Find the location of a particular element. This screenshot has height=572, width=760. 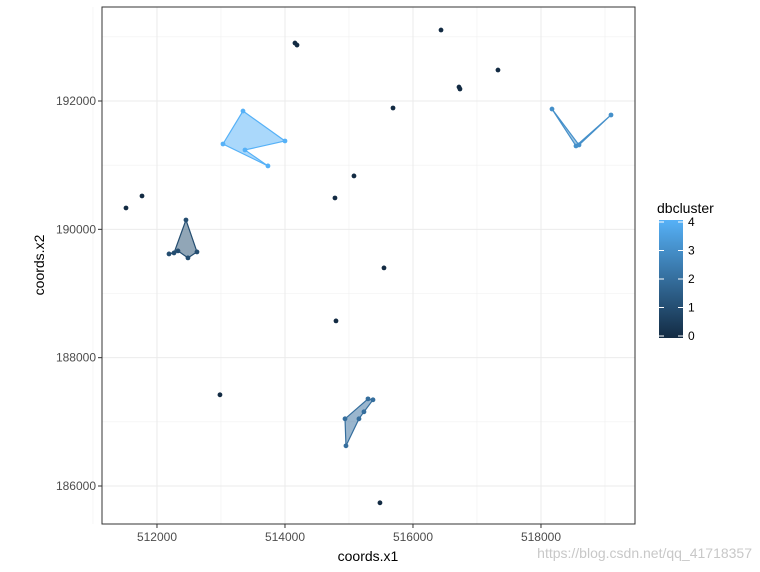

x-tick-label: 514000 is located at coordinates (285, 537).